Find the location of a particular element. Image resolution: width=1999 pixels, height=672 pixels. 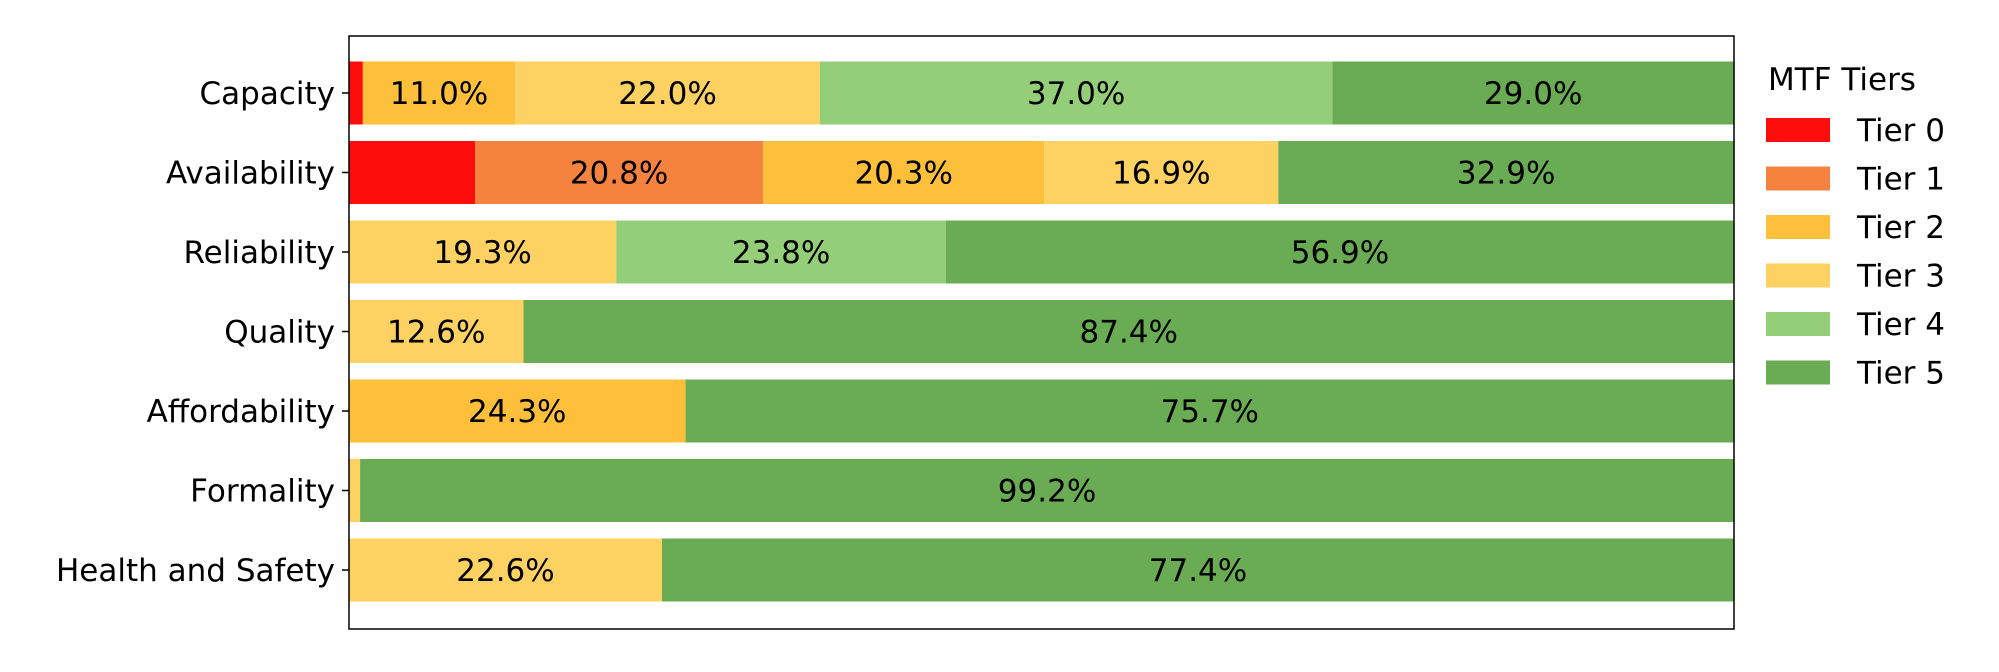

data-label: 20.8% is located at coordinates (619, 174).